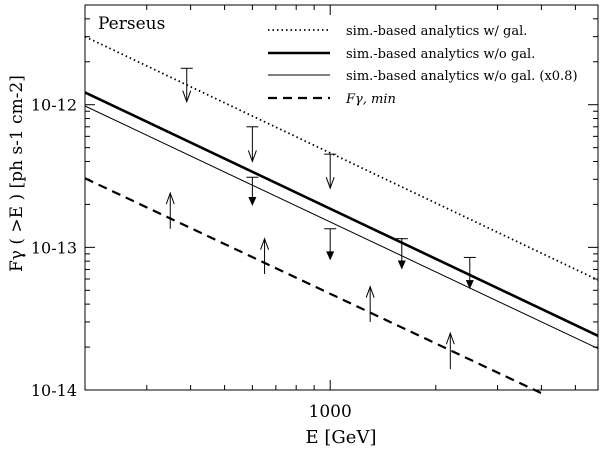 The width and height of the screenshot is (600, 450). Describe the element at coordinates (54, 390) in the screenshot. I see `y-tick-label: 10-14` at that location.